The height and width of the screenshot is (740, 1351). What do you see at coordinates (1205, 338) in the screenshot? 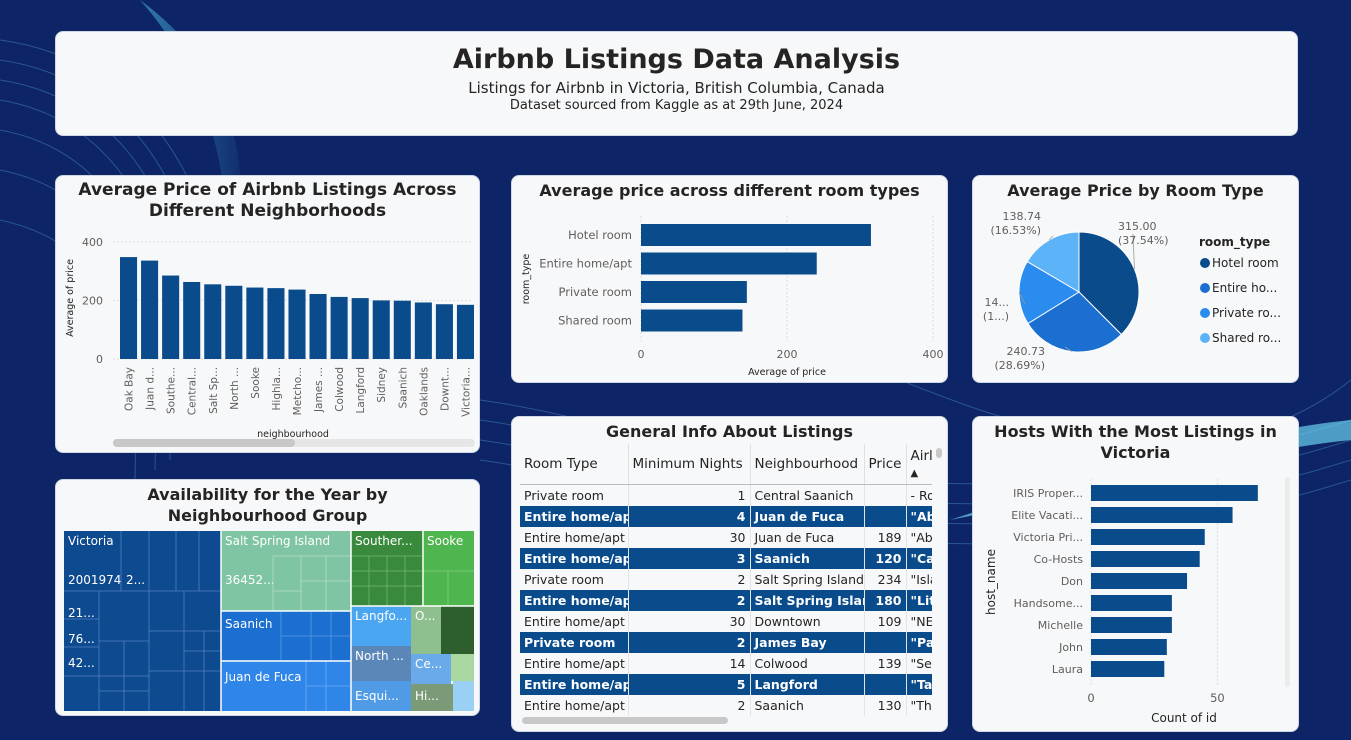
I see `legend-marker` at bounding box center [1205, 338].